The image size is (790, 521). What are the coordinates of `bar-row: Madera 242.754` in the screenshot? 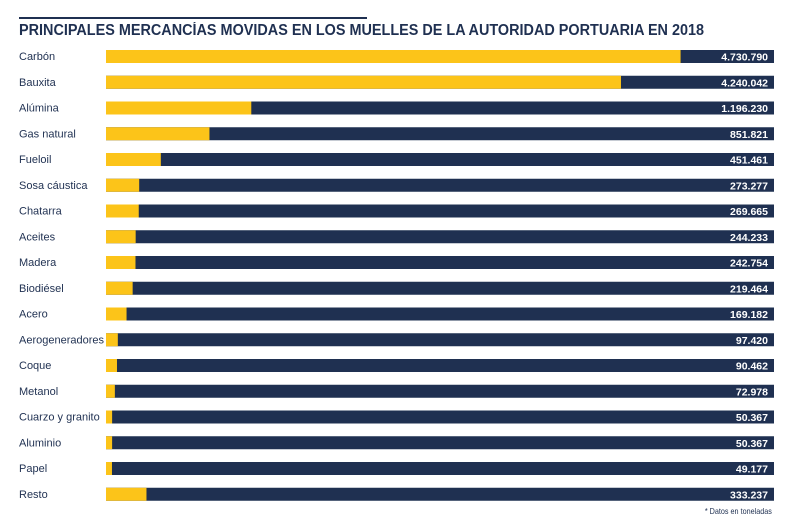 It's located at (396, 263).